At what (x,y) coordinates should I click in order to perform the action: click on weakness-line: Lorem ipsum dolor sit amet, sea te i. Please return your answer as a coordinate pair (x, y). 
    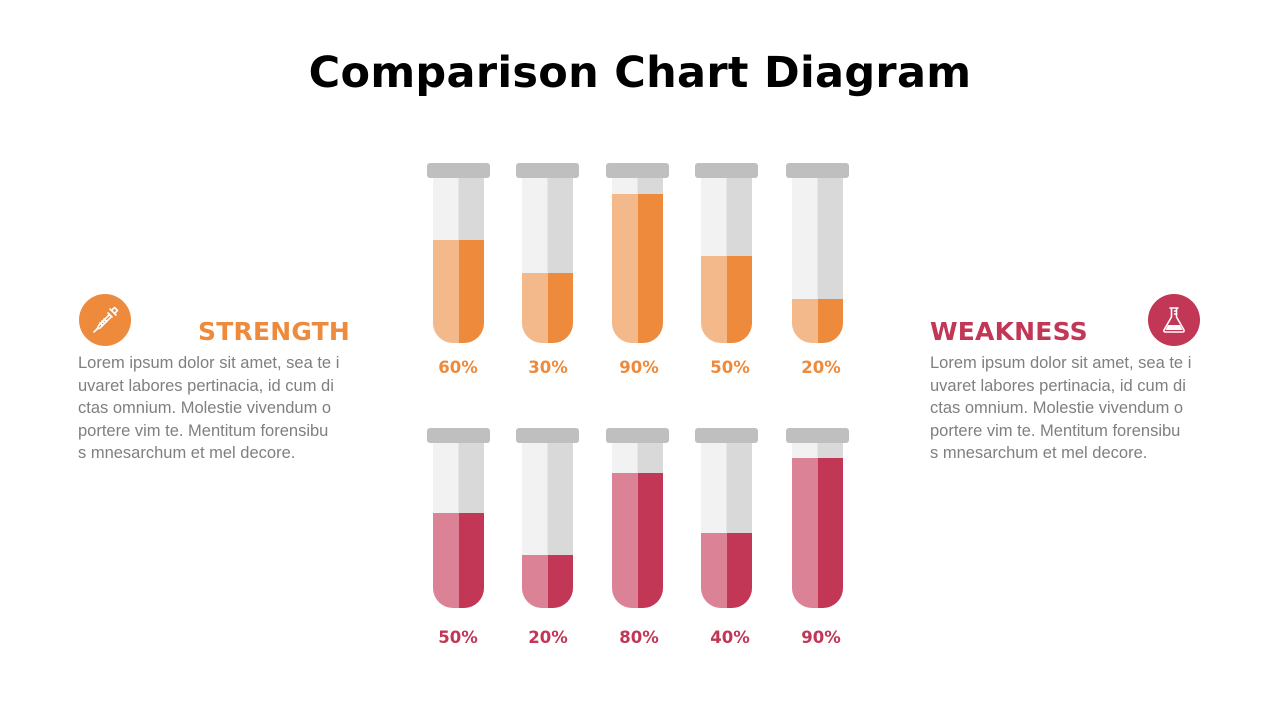
    Looking at the image, I should click on (1061, 363).